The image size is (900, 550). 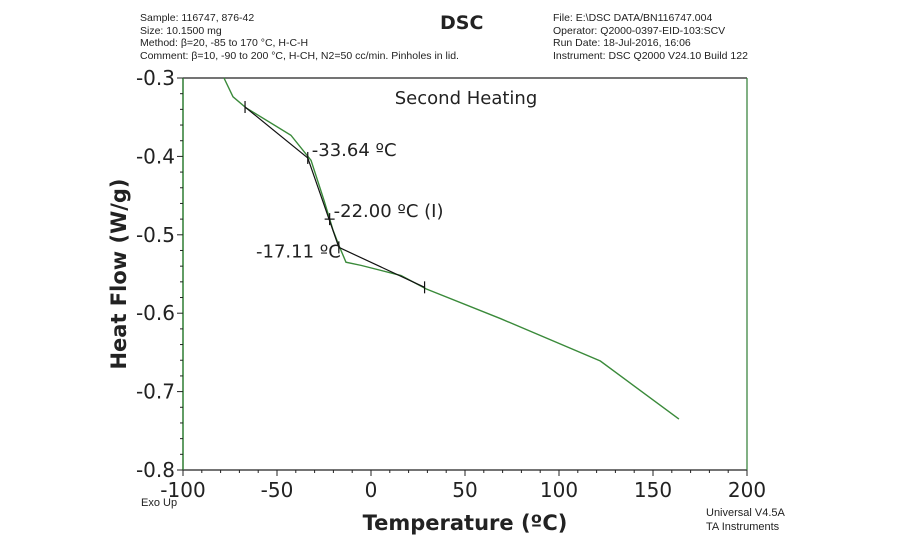 I want to click on software-info: Universal V4.5A TA Instruments, so click(x=745, y=520).